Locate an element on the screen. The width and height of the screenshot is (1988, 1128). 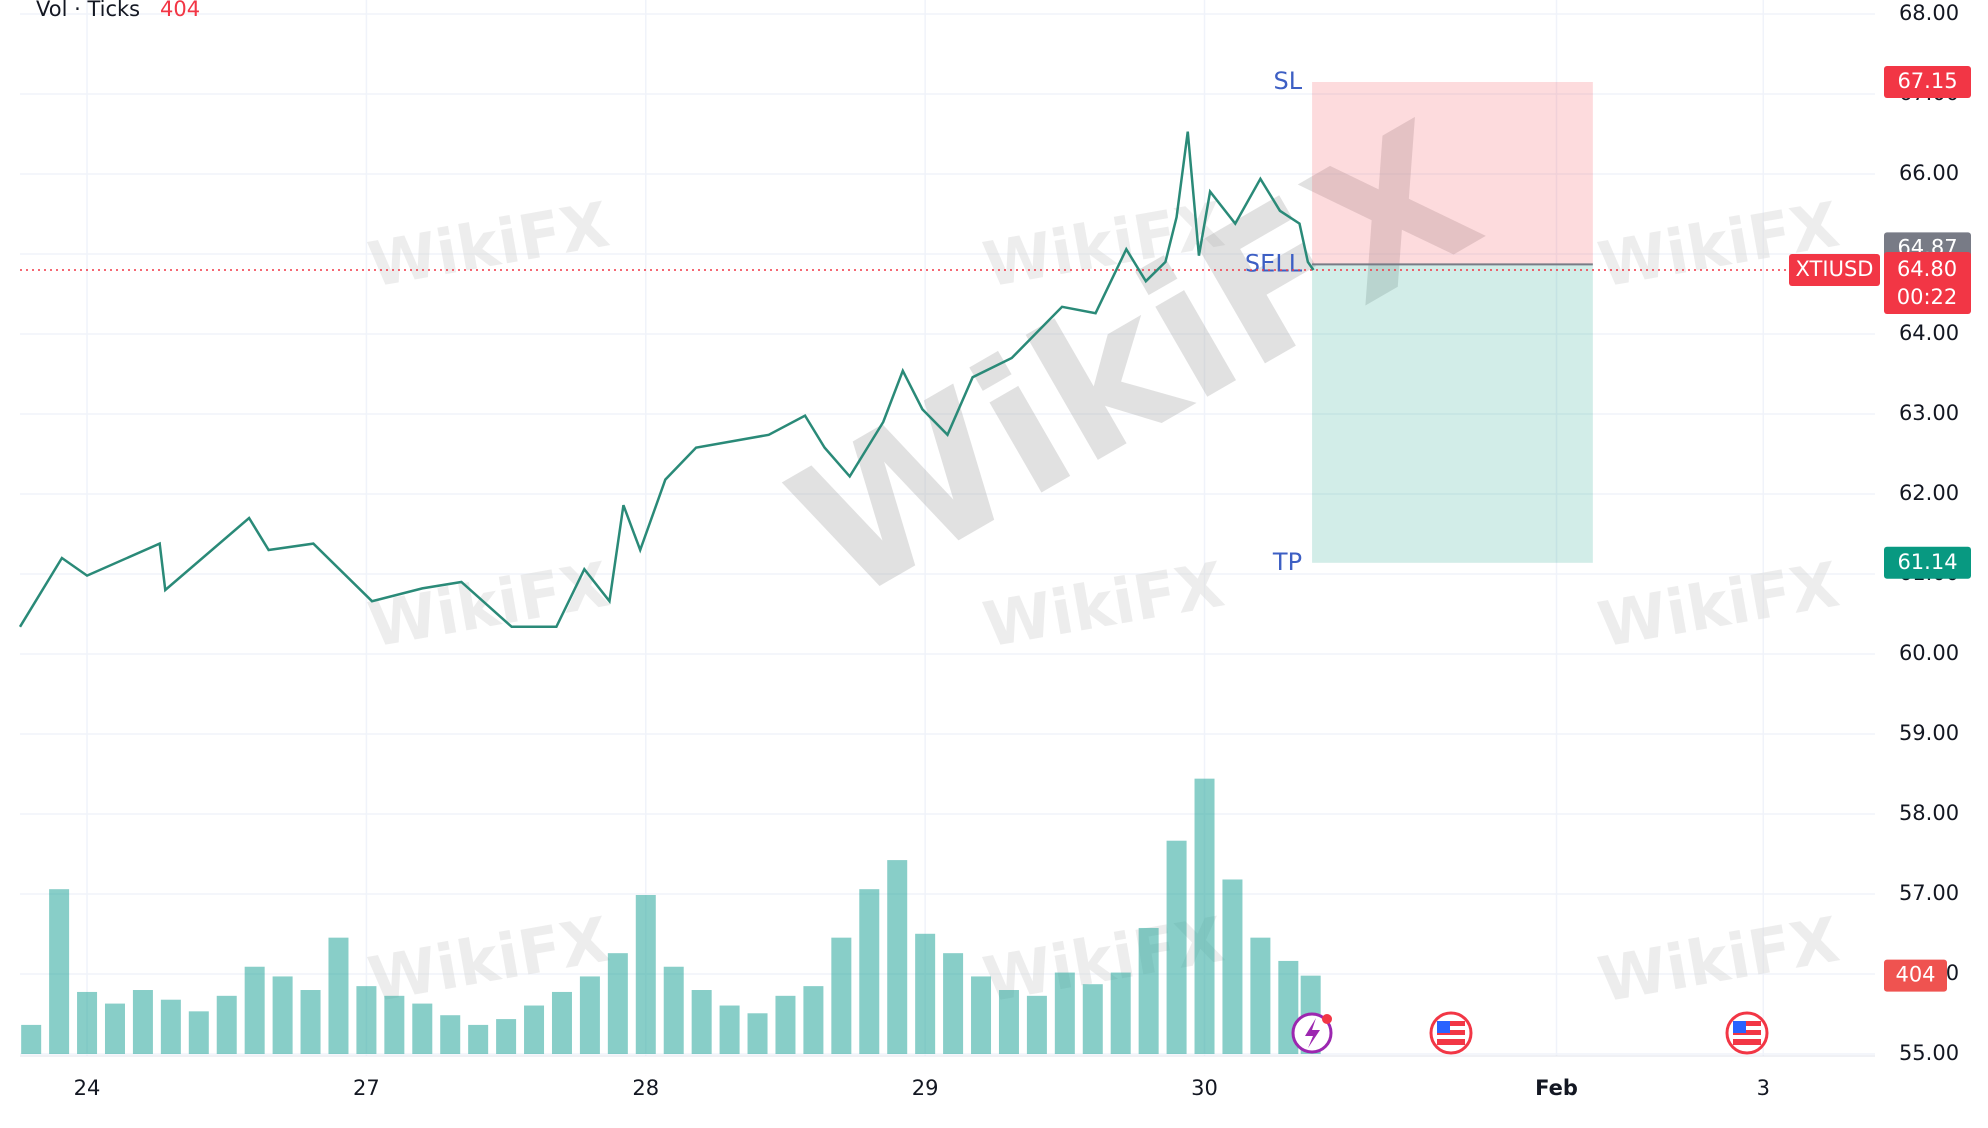
x-tick-label: 24 is located at coordinates (87, 1088).